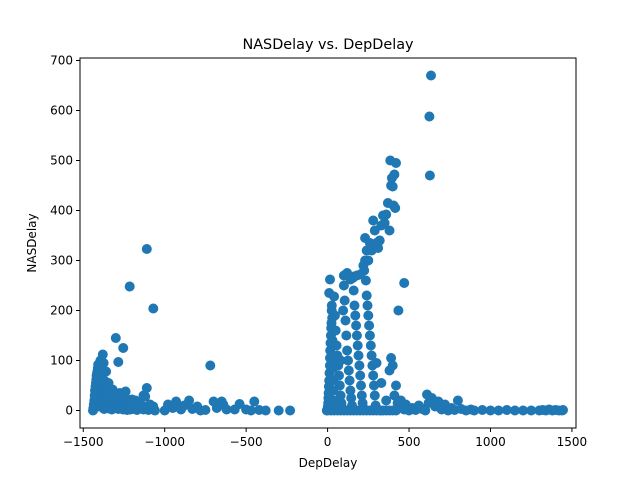  What do you see at coordinates (164, 442) in the screenshot?
I see `x-tick-label: −1000` at bounding box center [164, 442].